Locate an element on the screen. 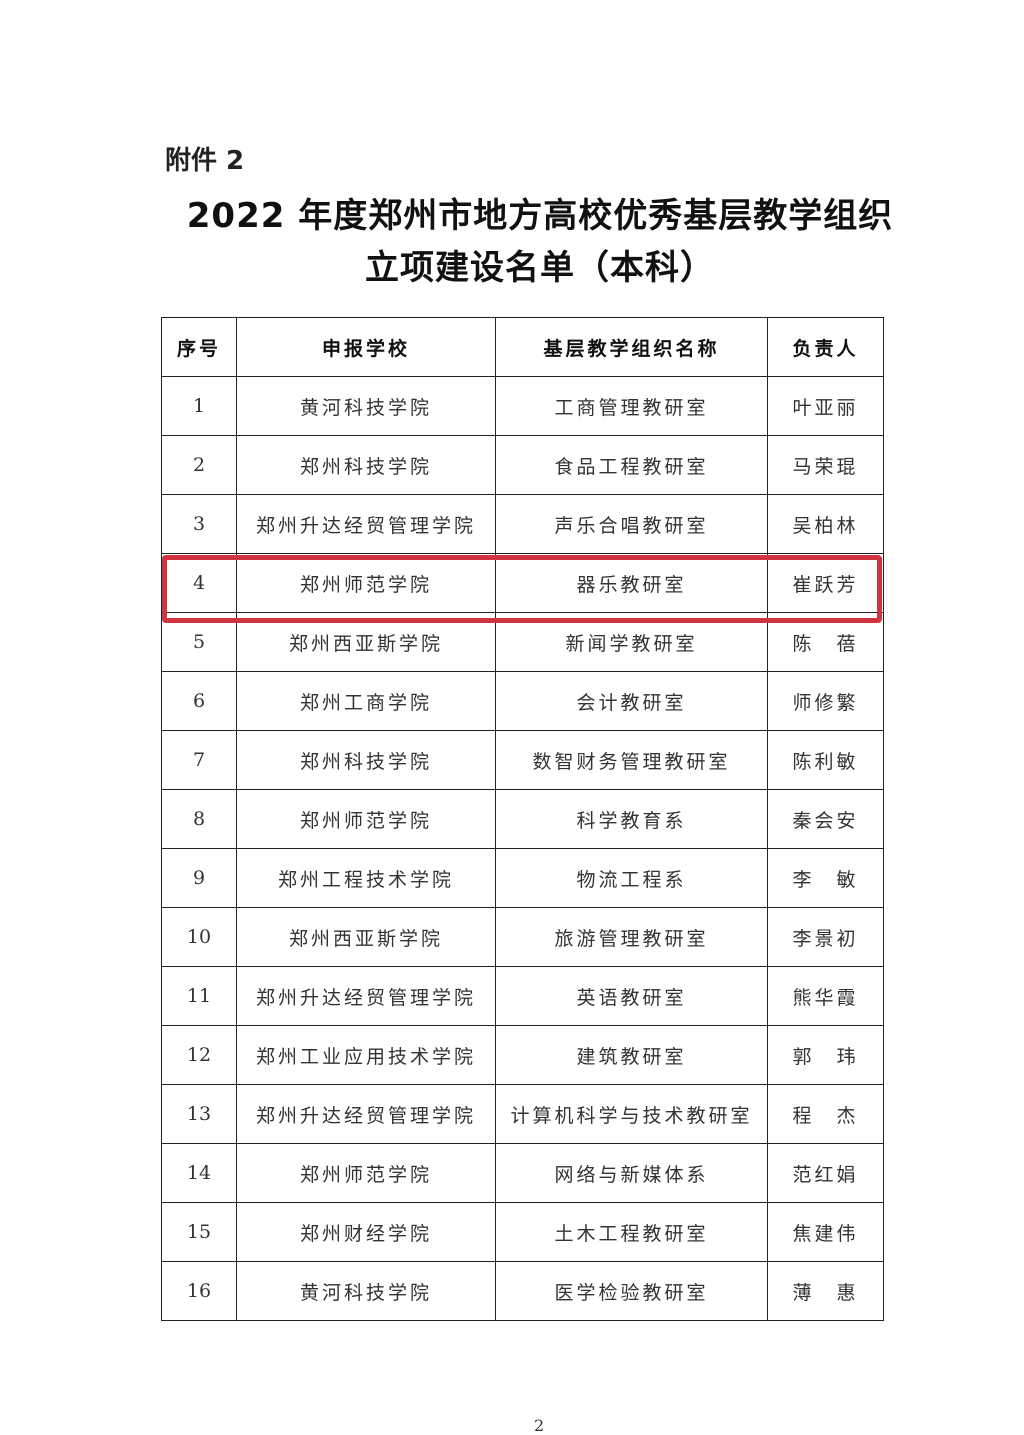  cell-leader: 郭 玮 is located at coordinates (825, 1055).